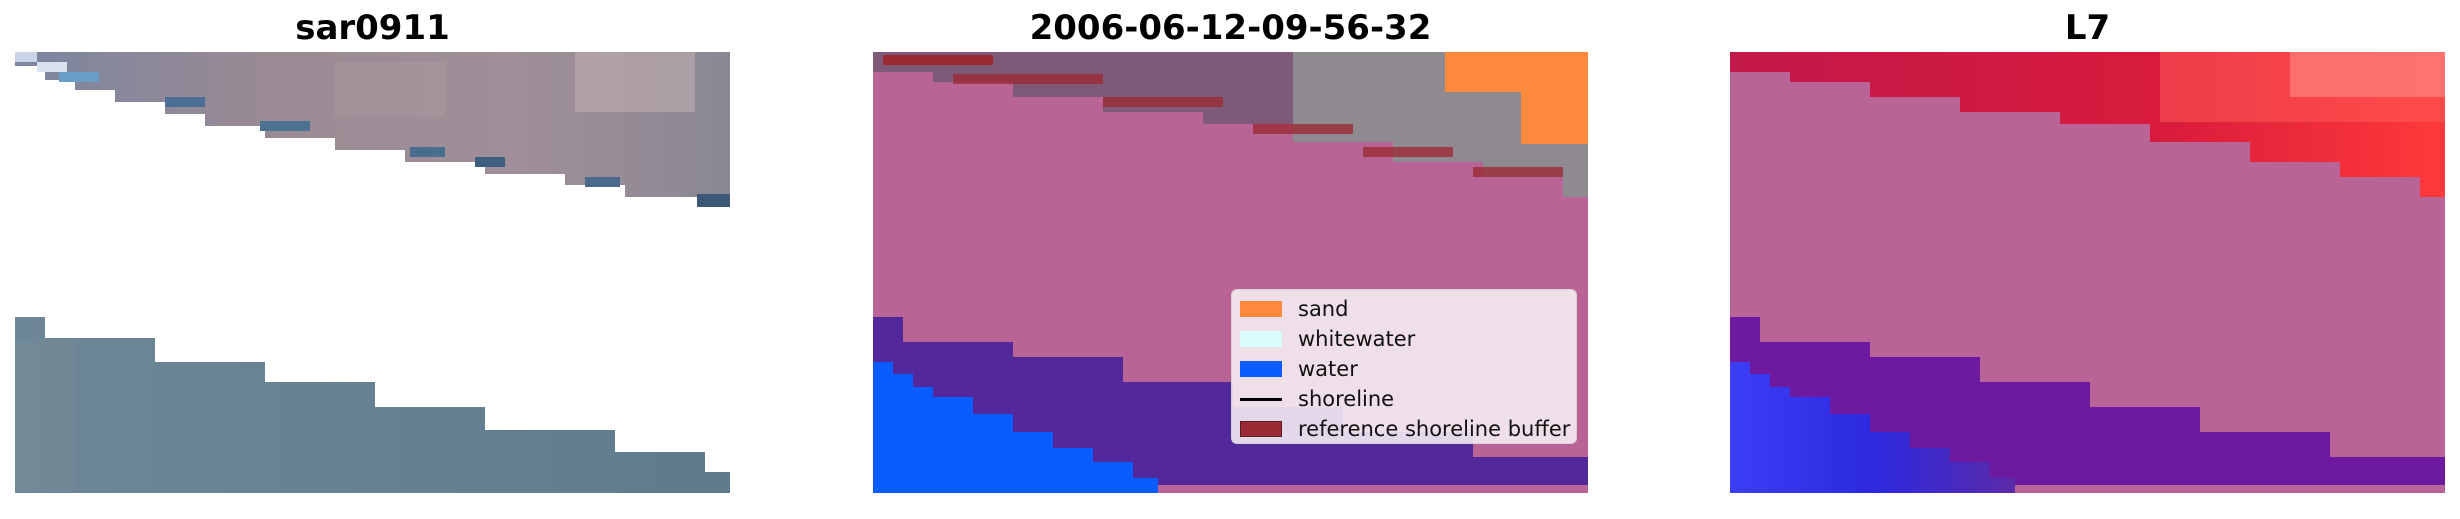 The height and width of the screenshot is (519, 2460). I want to click on legend-item-whitewater: whitewater, so click(1404, 339).